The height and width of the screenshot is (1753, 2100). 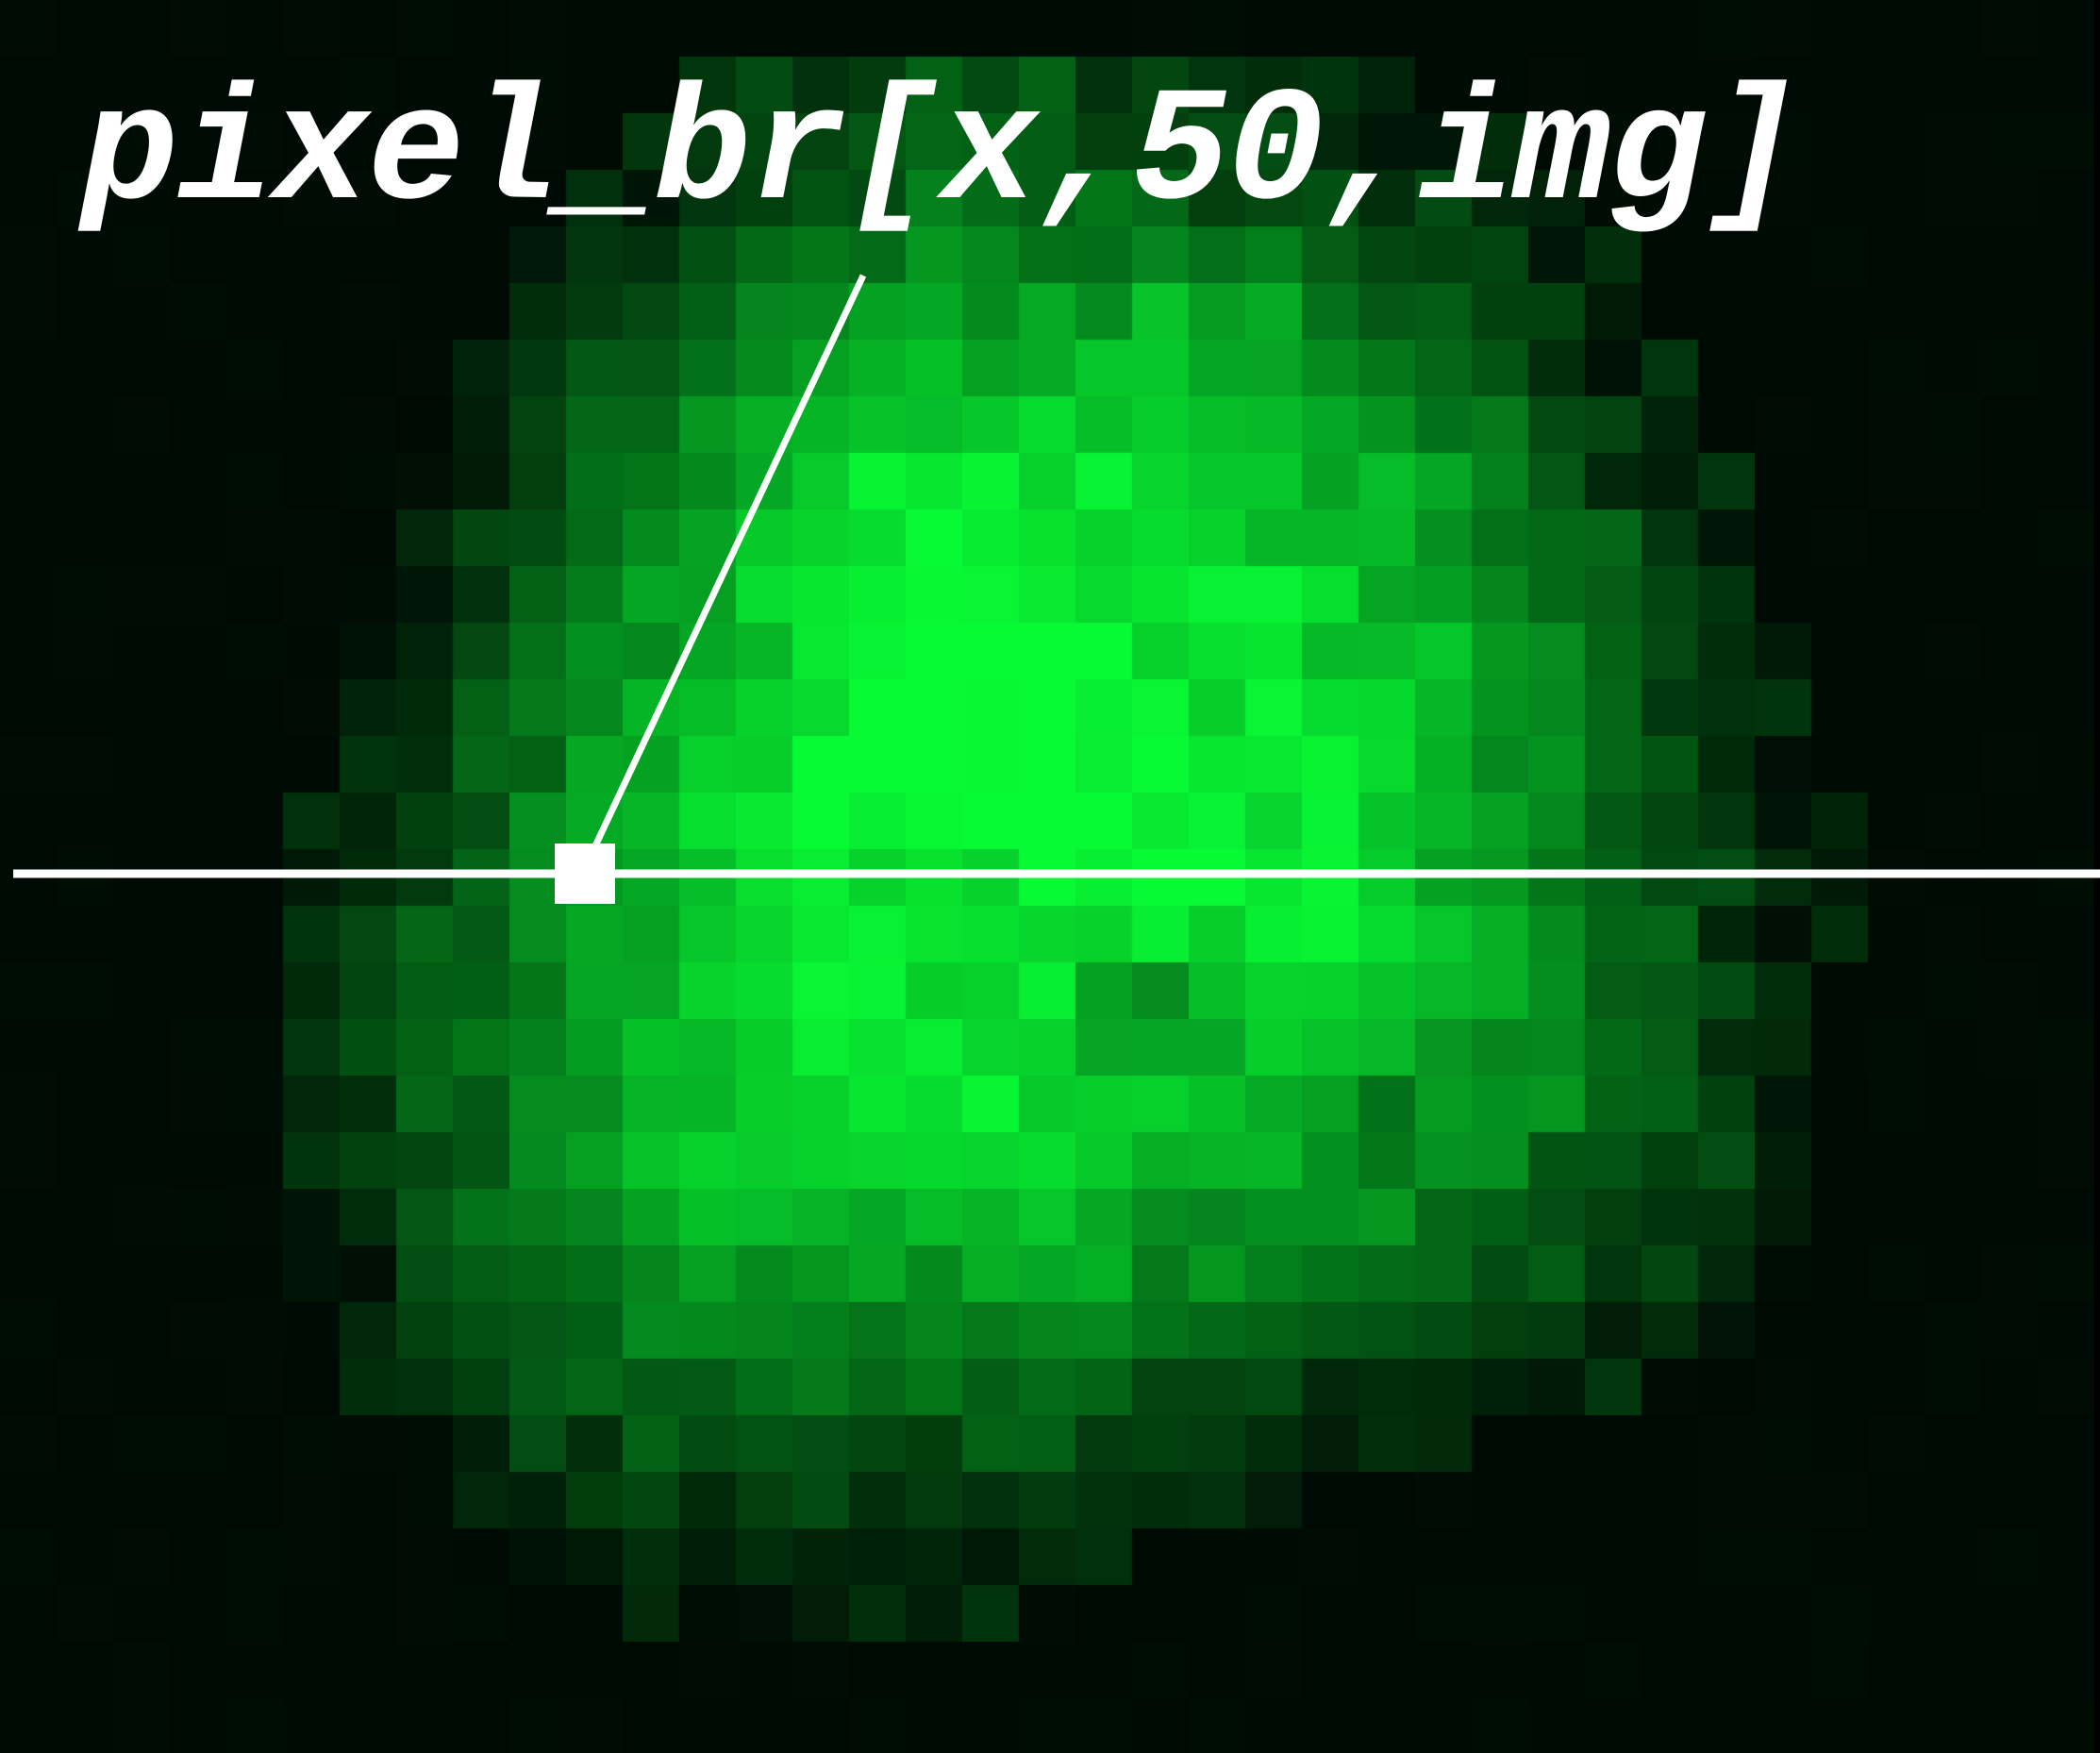 What do you see at coordinates (724, 572) in the screenshot?
I see `annotation-leader-line` at bounding box center [724, 572].